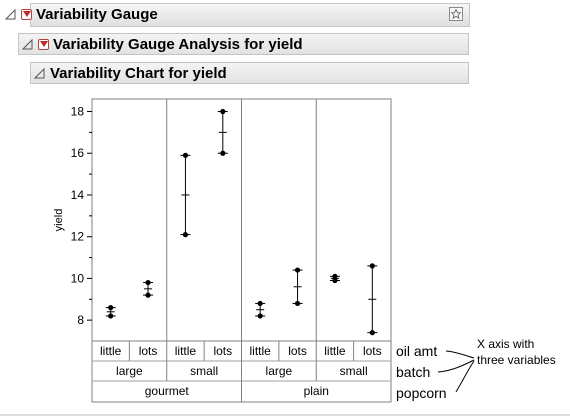 This screenshot has height=418, width=570. Describe the element at coordinates (78, 153) in the screenshot. I see `y-tick-label: 16` at that location.